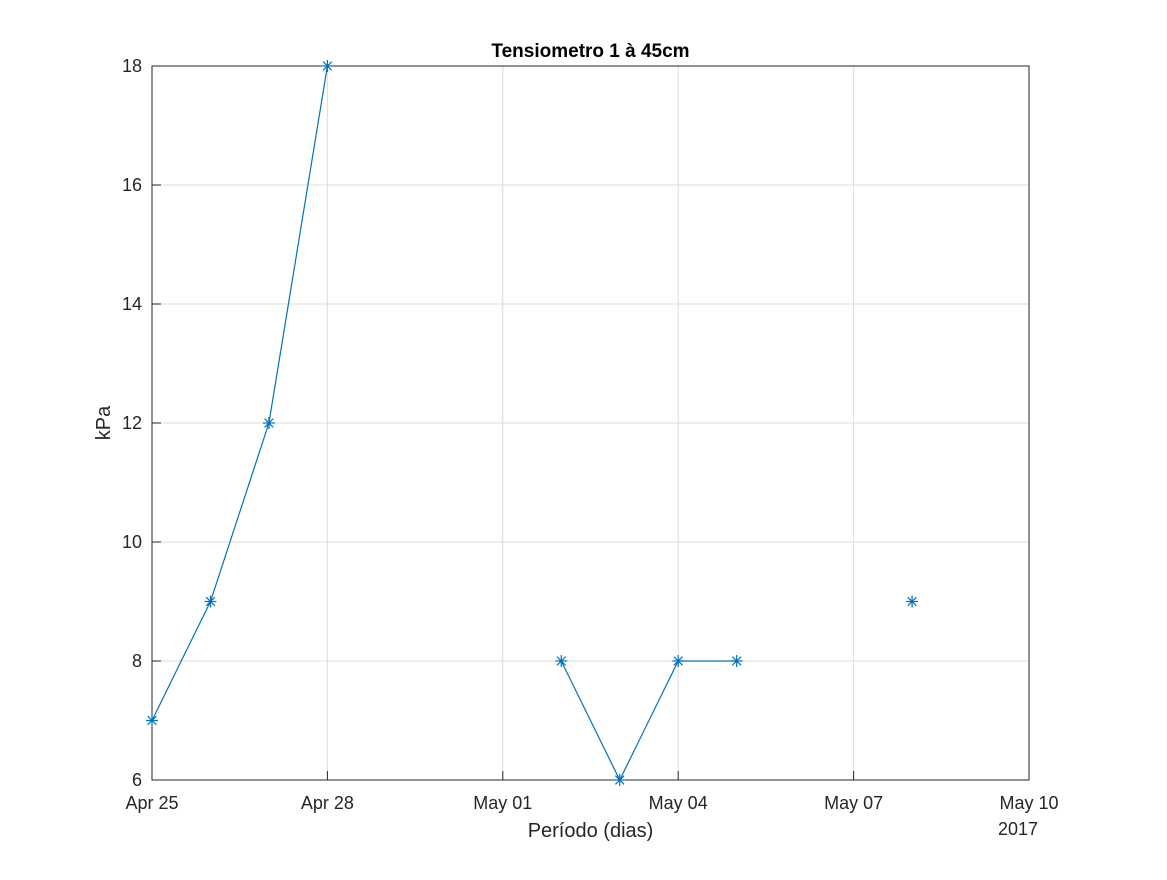  What do you see at coordinates (132, 185) in the screenshot?
I see `y-tick-label: 16` at bounding box center [132, 185].